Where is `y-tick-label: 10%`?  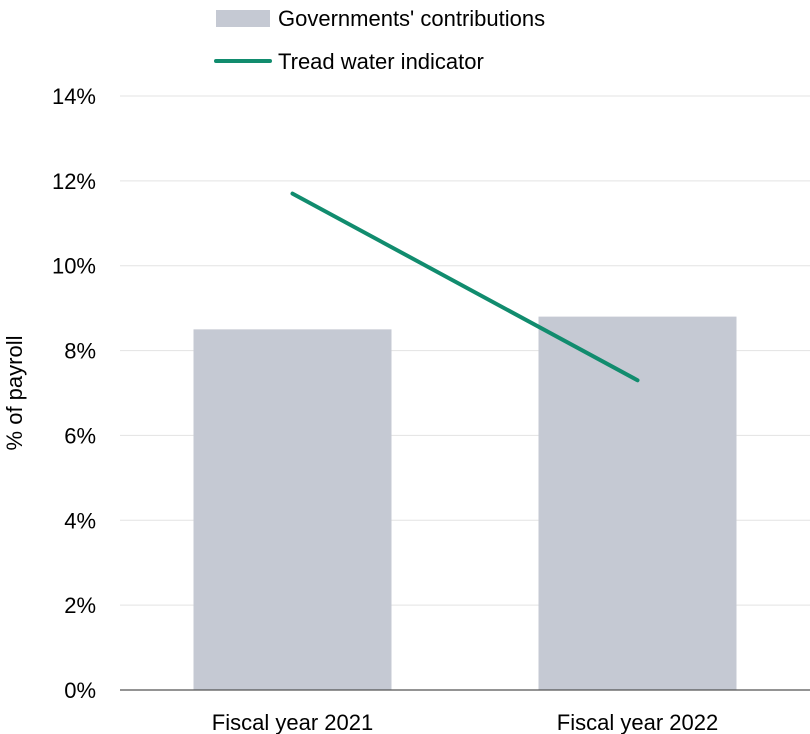
y-tick-label: 10% is located at coordinates (74, 266).